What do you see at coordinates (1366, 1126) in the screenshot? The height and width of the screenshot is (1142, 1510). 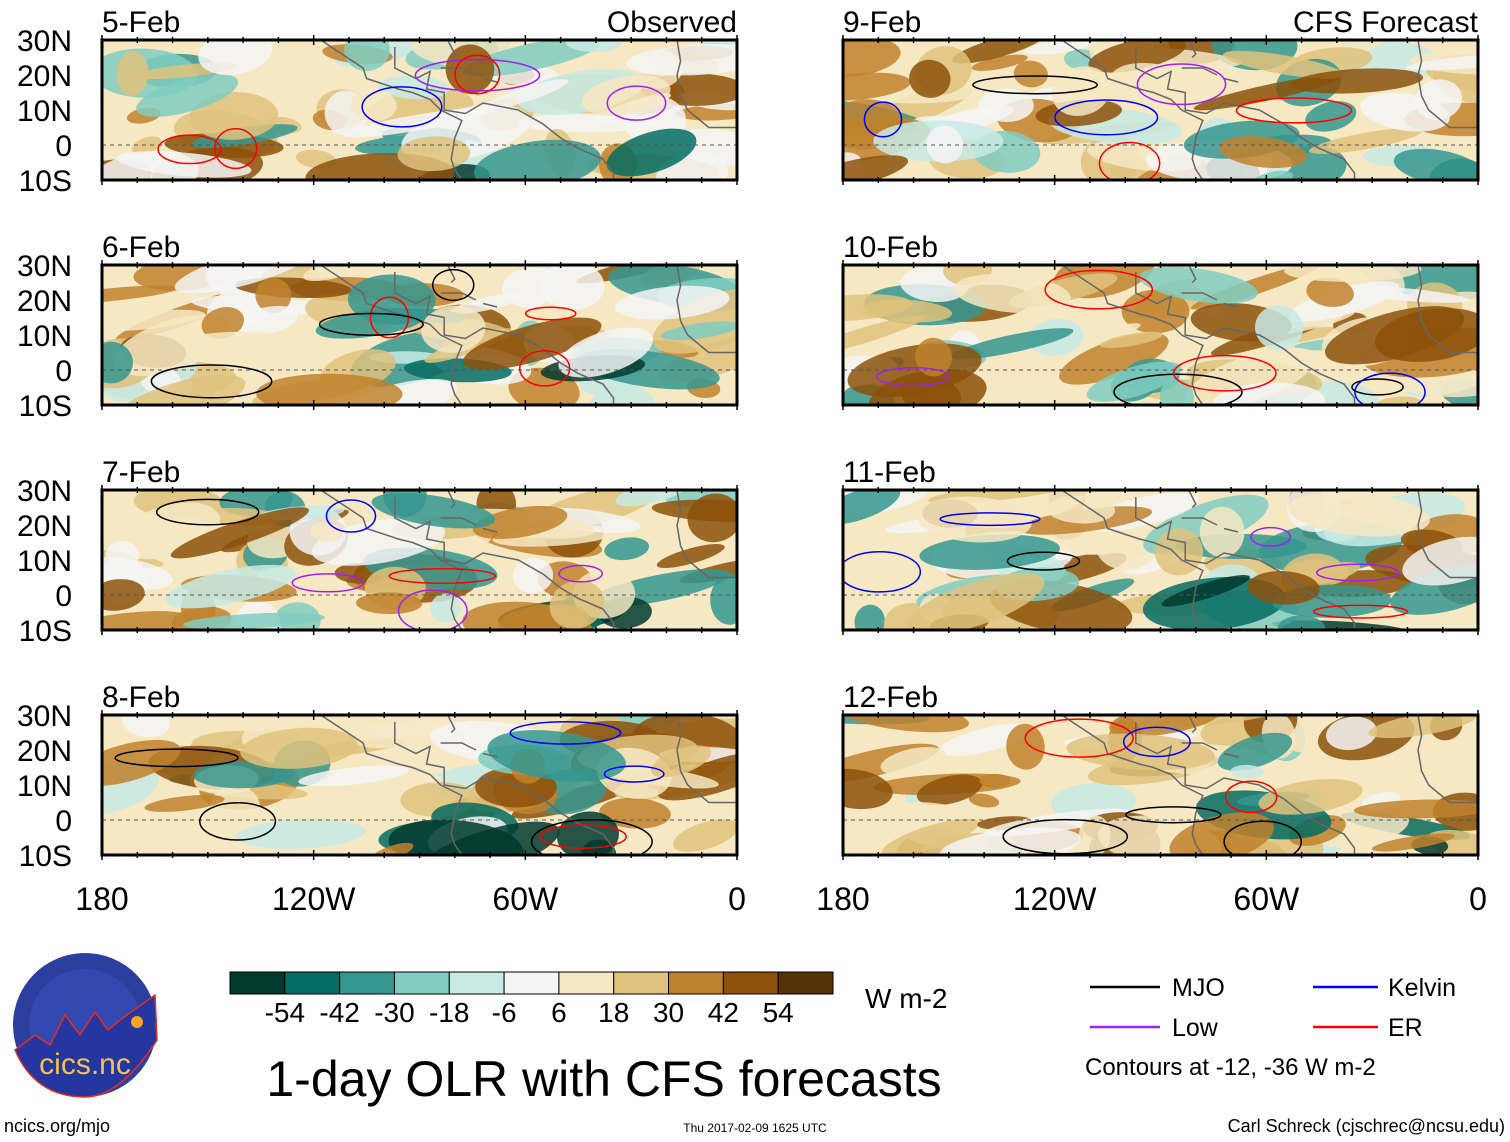 I see `footer-credit: Carl Schreck (cjschrec@ncsu.edu)` at bounding box center [1366, 1126].